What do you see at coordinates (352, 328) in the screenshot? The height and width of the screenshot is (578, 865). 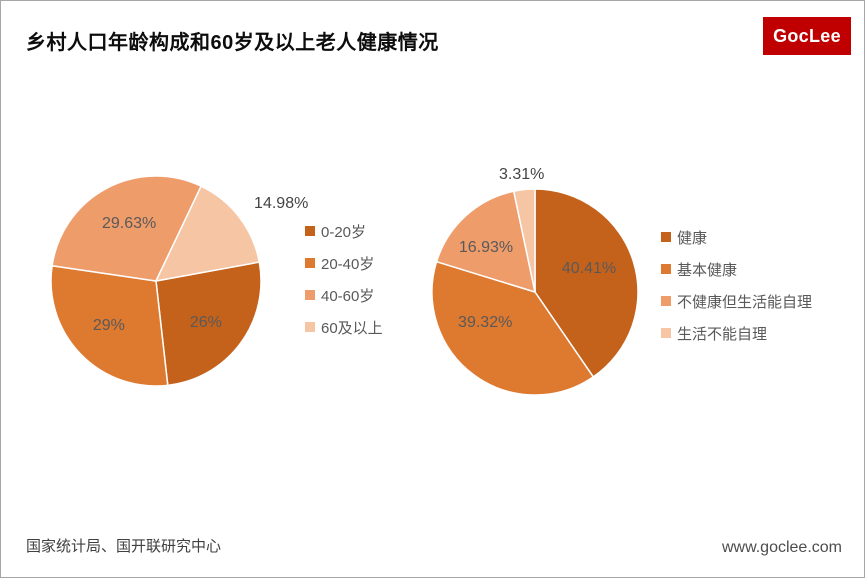 I see `legend-label: 60及以上` at bounding box center [352, 328].